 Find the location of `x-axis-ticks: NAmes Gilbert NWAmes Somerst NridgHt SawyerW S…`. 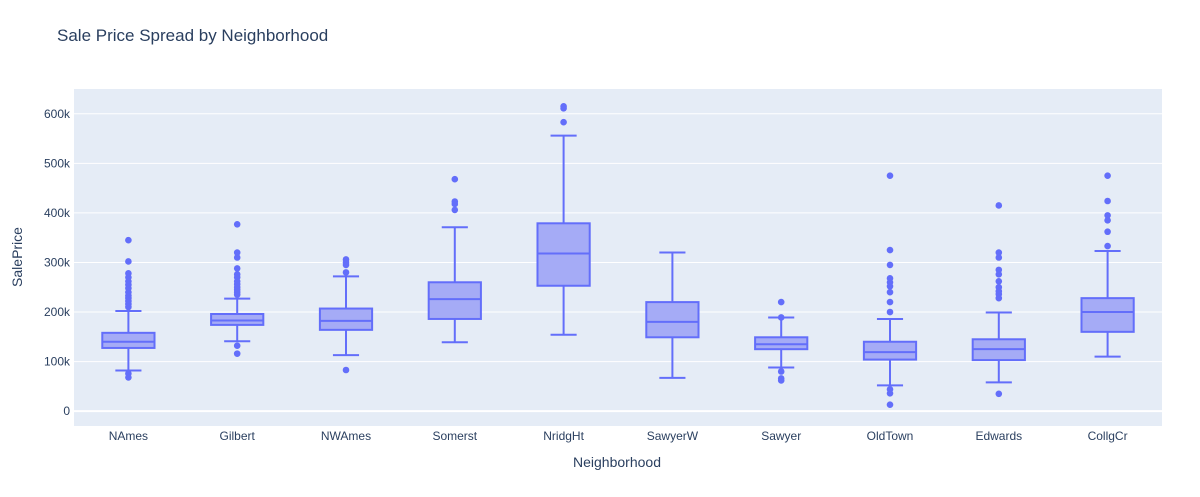

x-axis-ticks: NAmes Gilbert NWAmes Somerst NridgHt SawyerW S… is located at coordinates (618, 436).